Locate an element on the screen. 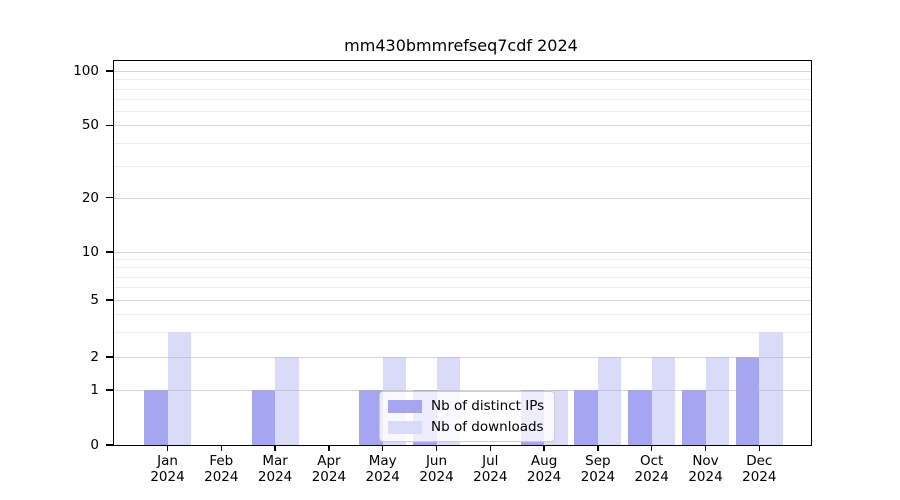  bar-distinct-ips-sep is located at coordinates (586, 417).